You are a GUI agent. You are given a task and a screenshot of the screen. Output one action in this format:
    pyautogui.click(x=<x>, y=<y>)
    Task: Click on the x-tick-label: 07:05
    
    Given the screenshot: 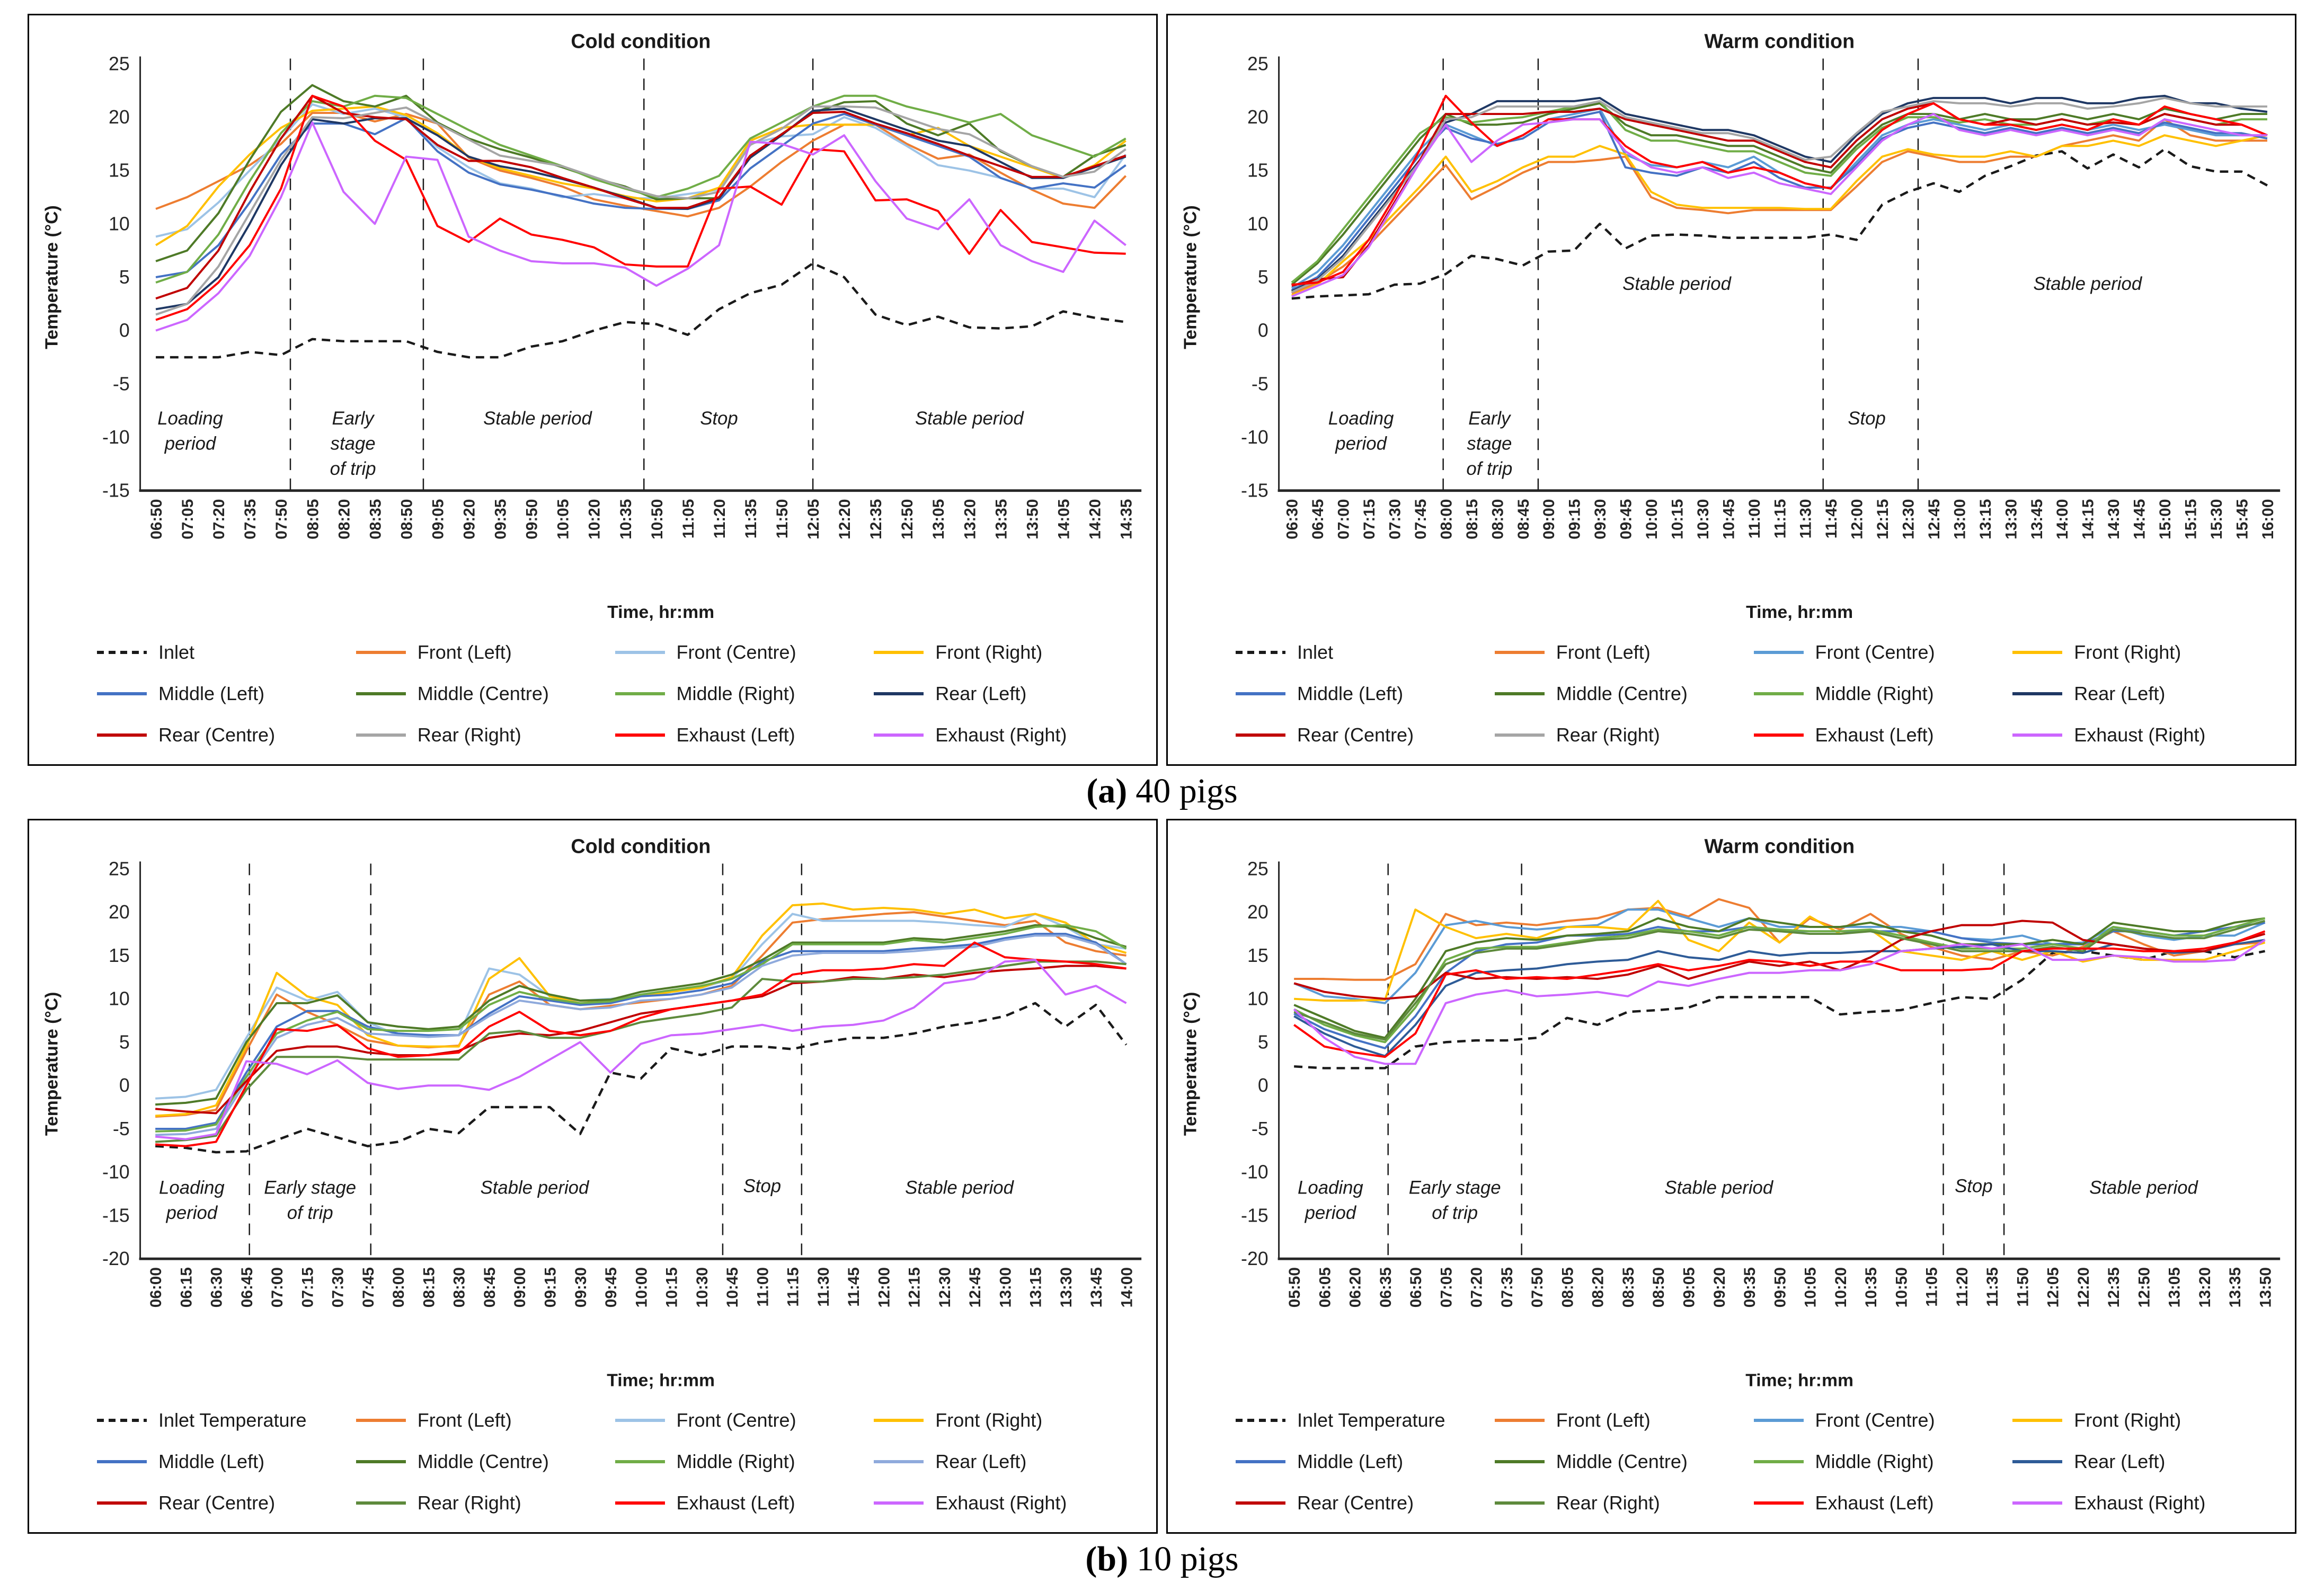 What is the action you would take?
    pyautogui.click(x=1447, y=1287)
    